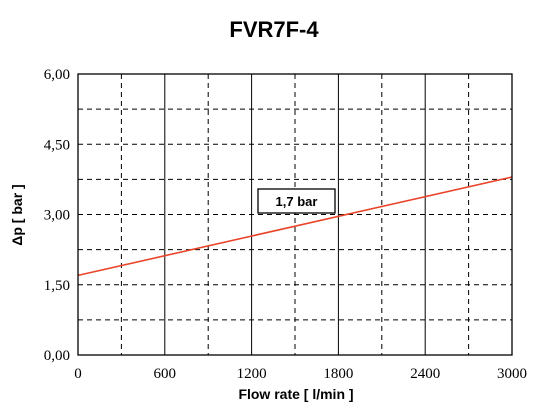 The width and height of the screenshot is (533, 406). Describe the element at coordinates (300, 374) in the screenshot. I see `x-axis-ticks: 0 600 1200 1800 2400 3000` at that location.